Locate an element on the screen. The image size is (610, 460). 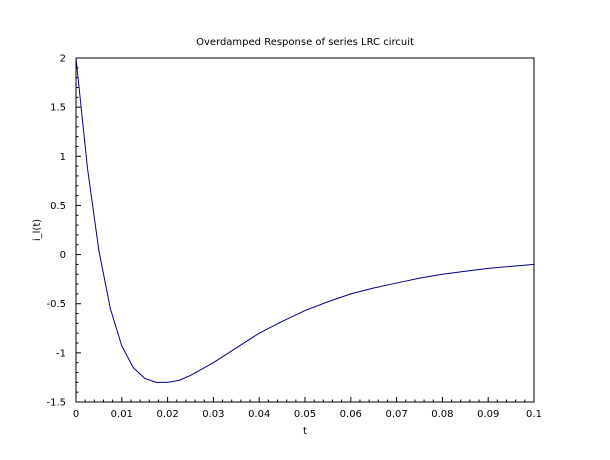
x-axis-label: t is located at coordinates (305, 431).